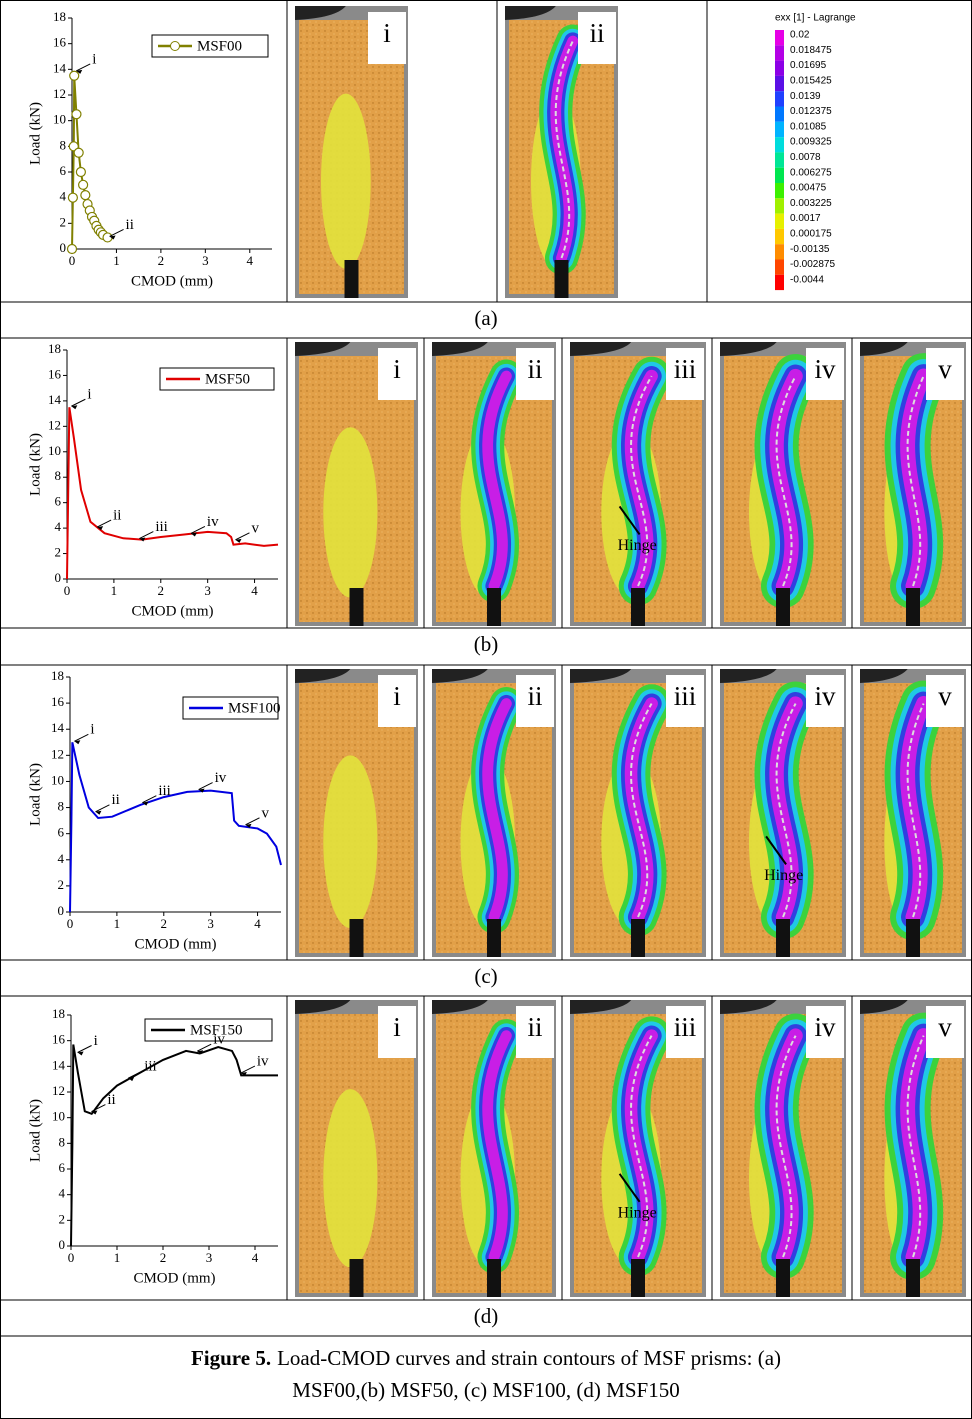  Describe the element at coordinates (356, 484) in the screenshot. I see `strain-image: i` at that location.